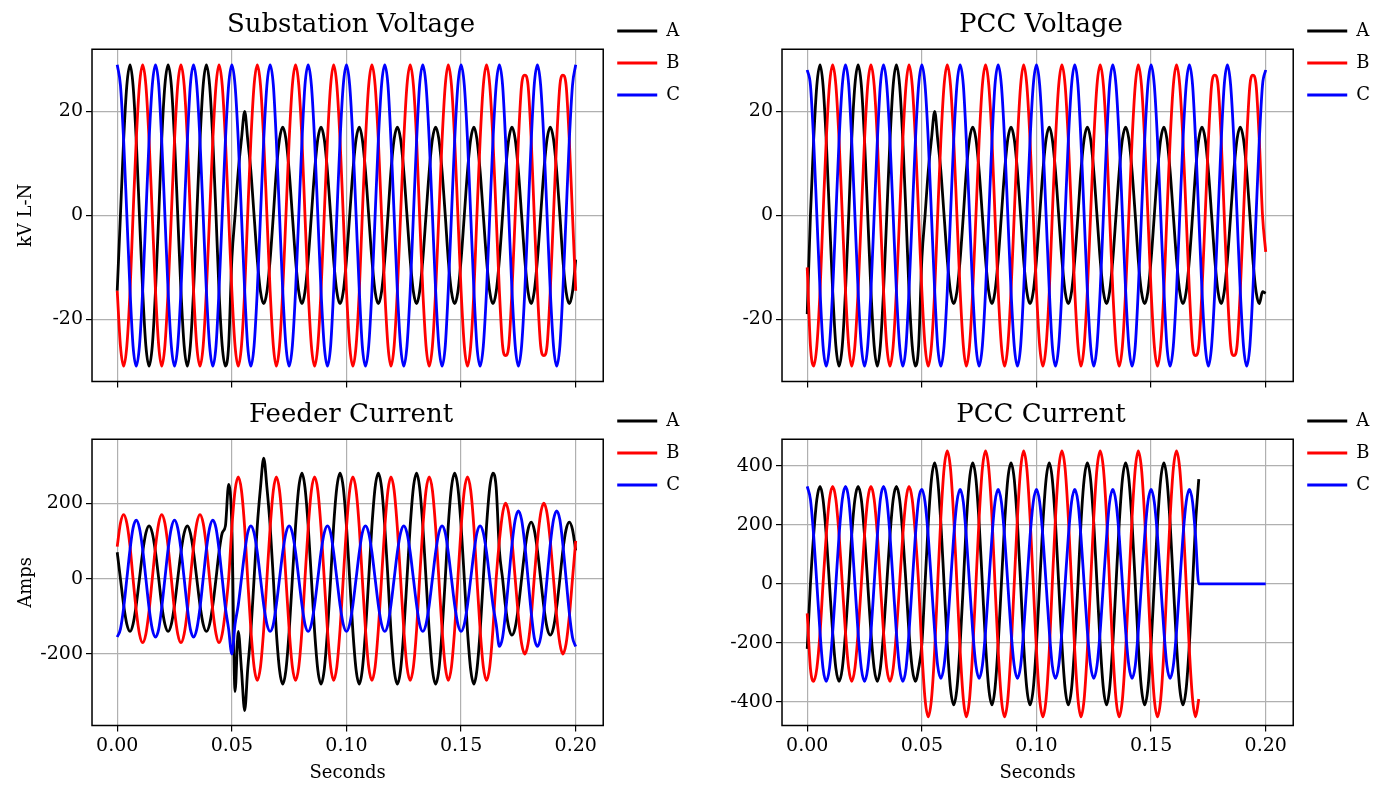 The width and height of the screenshot is (1396, 794). What do you see at coordinates (1041, 413) in the screenshot?
I see `chart-title: PCC Current` at bounding box center [1041, 413].